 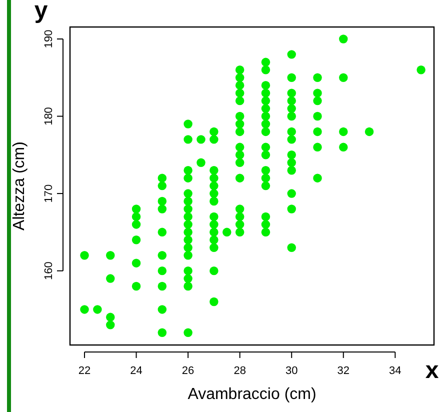 I want to click on x-tick-label: 22, so click(x=84, y=370).